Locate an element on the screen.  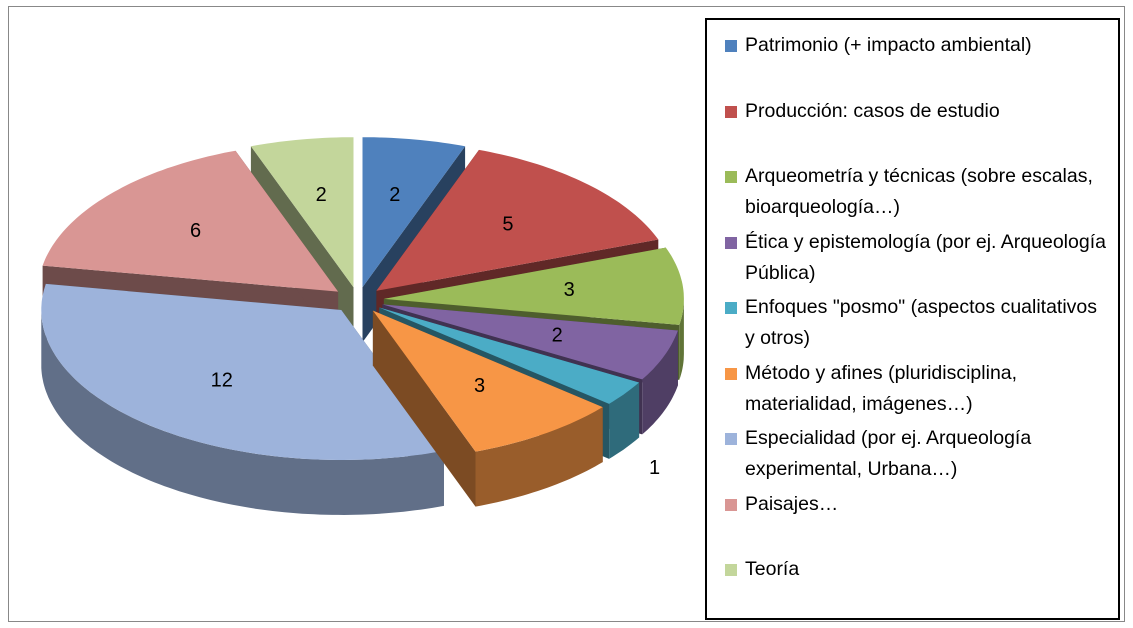
data-label: 5 is located at coordinates (507, 224).